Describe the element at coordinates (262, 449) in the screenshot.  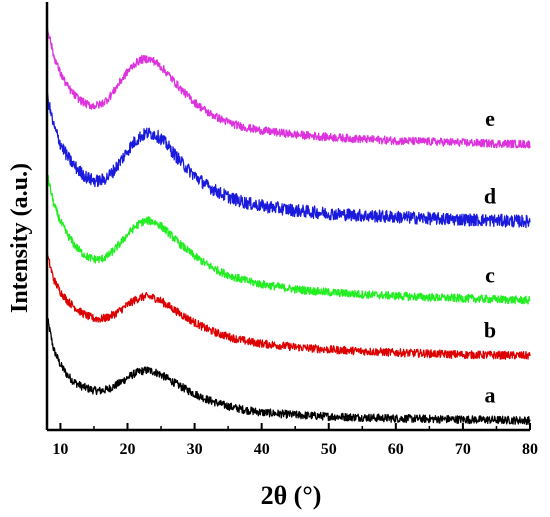
I see `x-tick-label: 40` at that location.